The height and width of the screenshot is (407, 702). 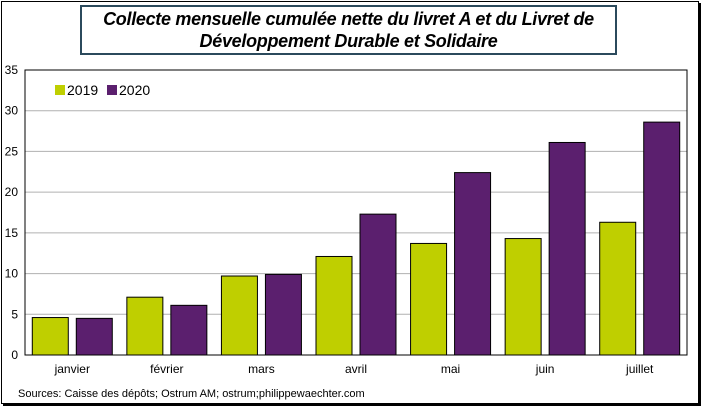 What do you see at coordinates (12, 151) in the screenshot?
I see `y-tick-label: 25` at bounding box center [12, 151].